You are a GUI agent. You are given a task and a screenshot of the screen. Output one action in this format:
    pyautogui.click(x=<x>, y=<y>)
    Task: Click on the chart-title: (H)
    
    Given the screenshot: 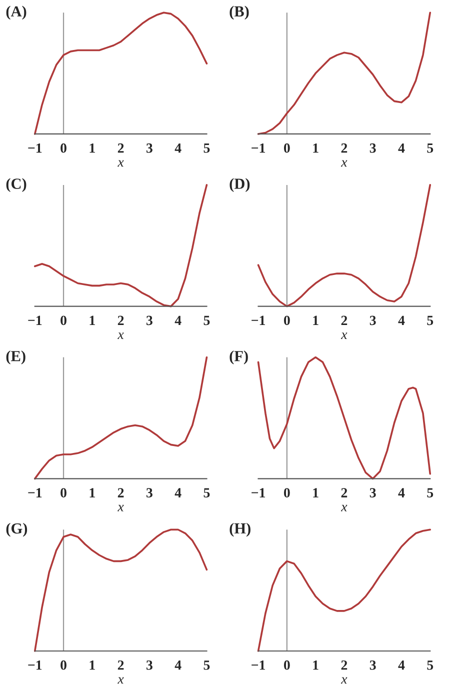 What is the action you would take?
    pyautogui.click(x=240, y=529)
    